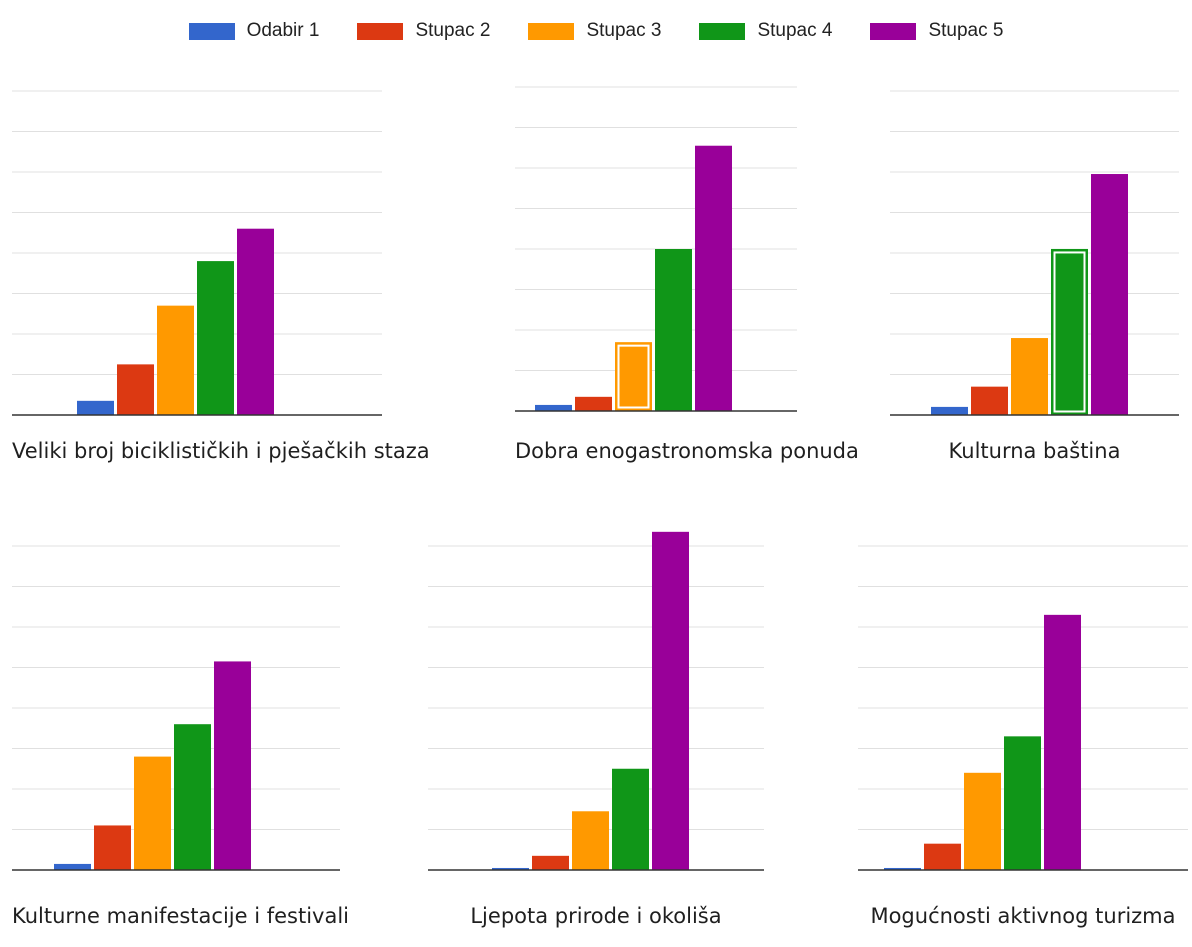 This screenshot has height=947, width=1192. What do you see at coordinates (687, 451) in the screenshot?
I see `chart-title: Dobra enogastronomska ponuda` at bounding box center [687, 451].